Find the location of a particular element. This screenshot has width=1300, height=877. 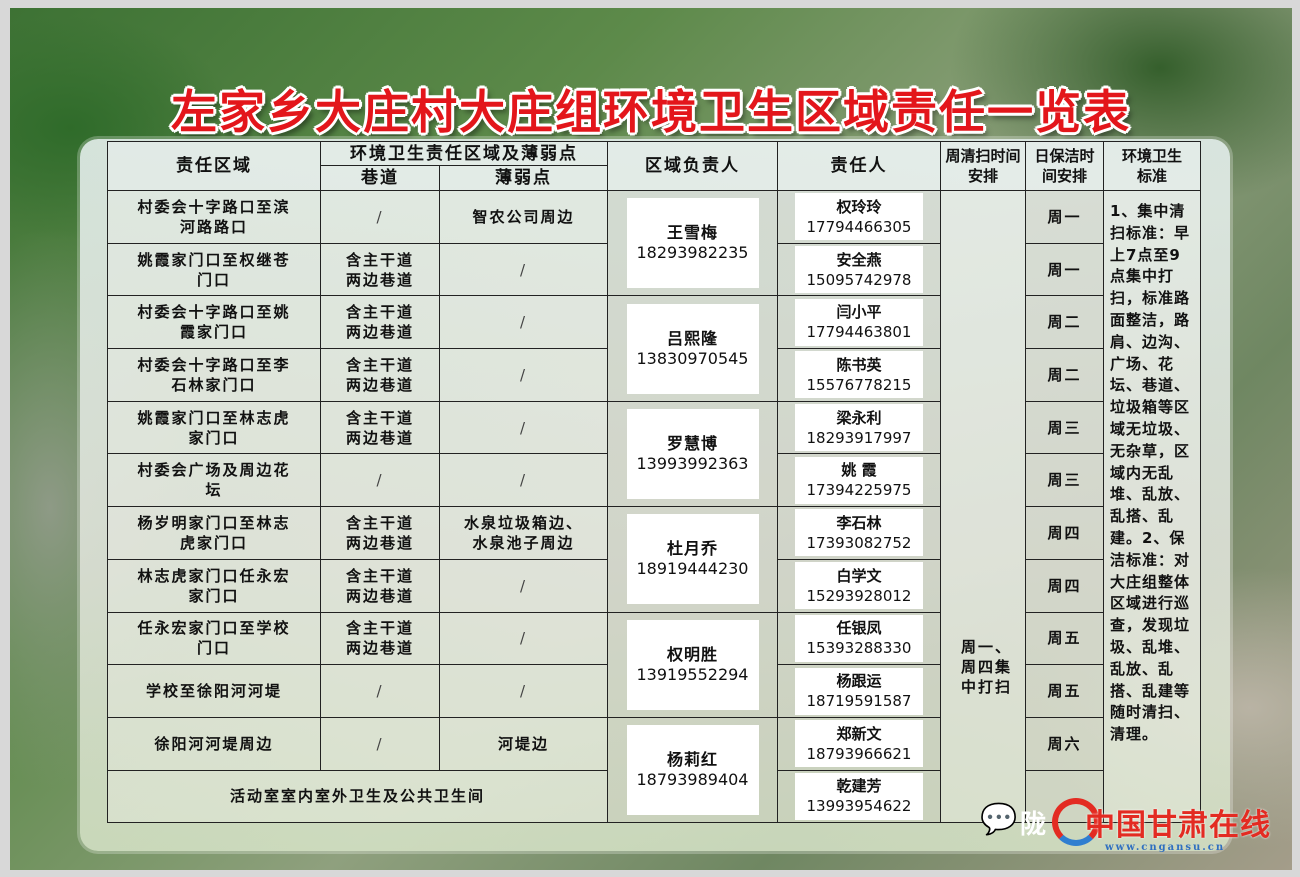

responsible-name: 郑新文 is located at coordinates (859, 733).